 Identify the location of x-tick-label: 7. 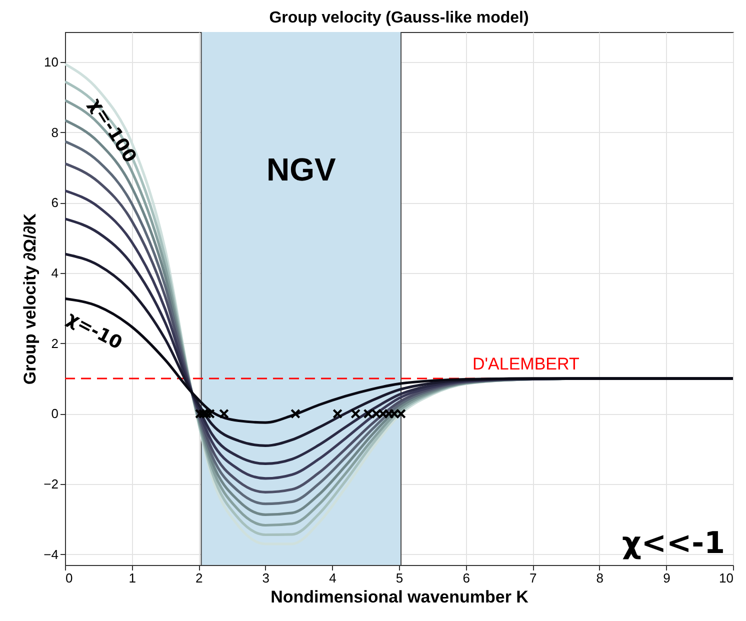
(533, 578).